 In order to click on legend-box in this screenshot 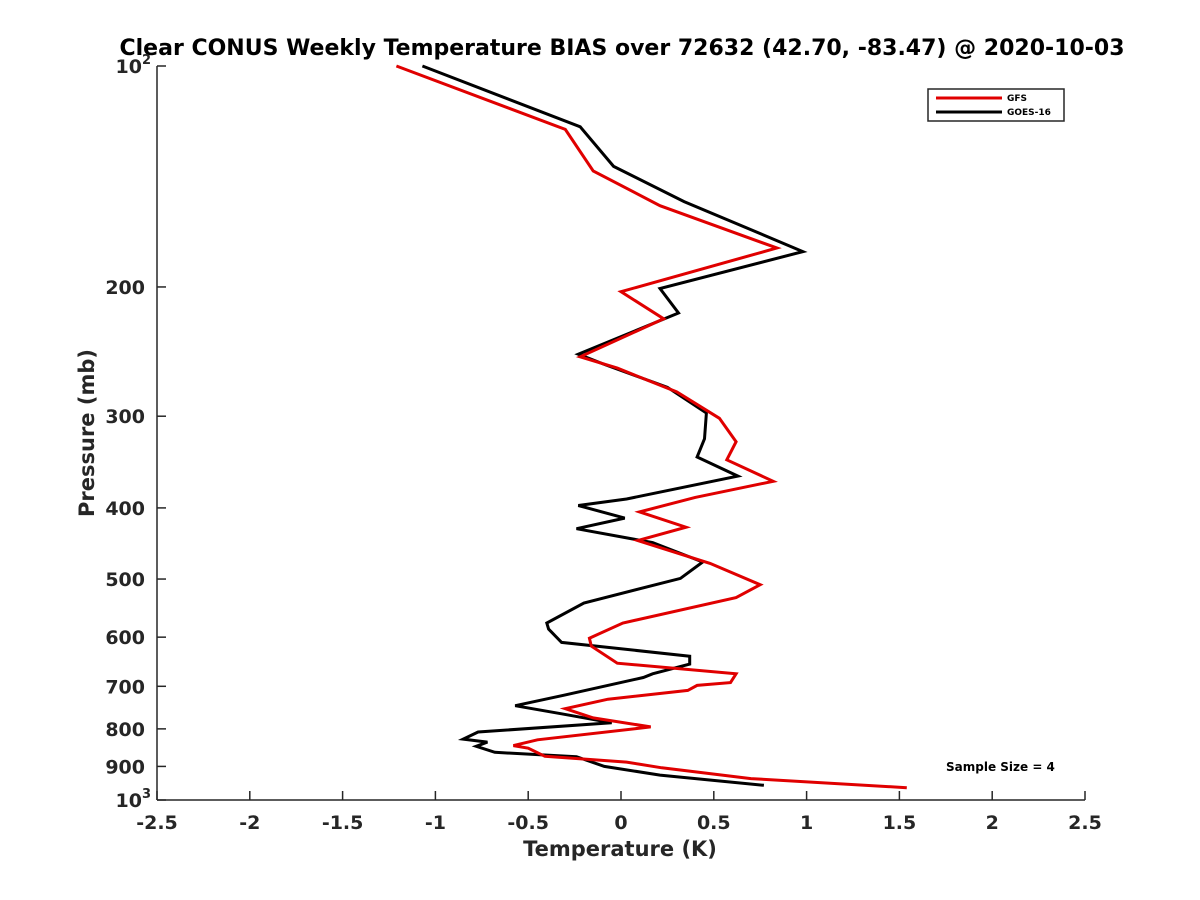, I will do `click(996, 105)`.